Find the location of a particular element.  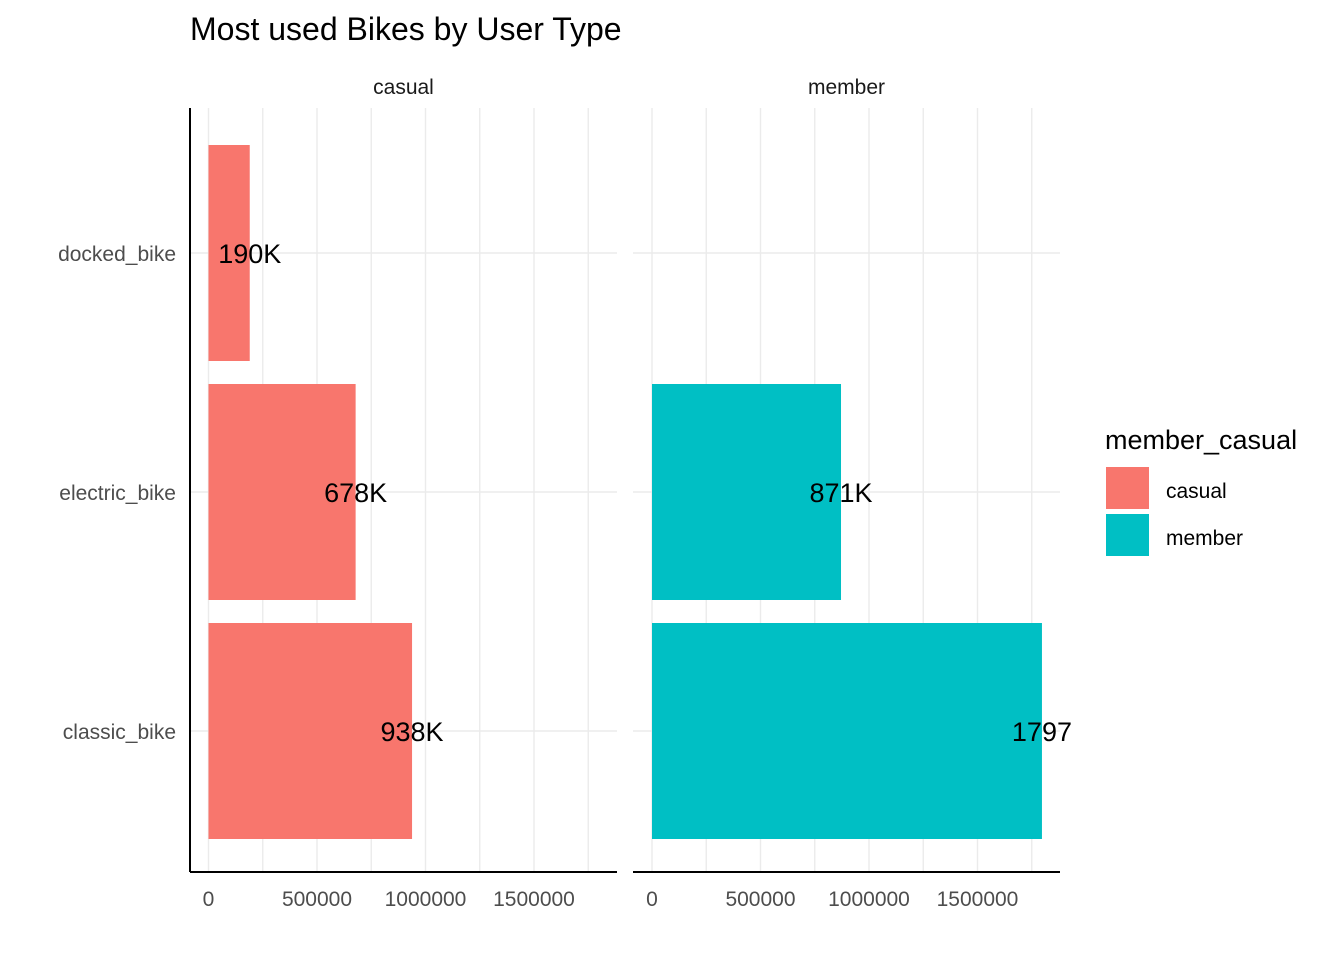

bar-member-classic-bike is located at coordinates (847, 731).